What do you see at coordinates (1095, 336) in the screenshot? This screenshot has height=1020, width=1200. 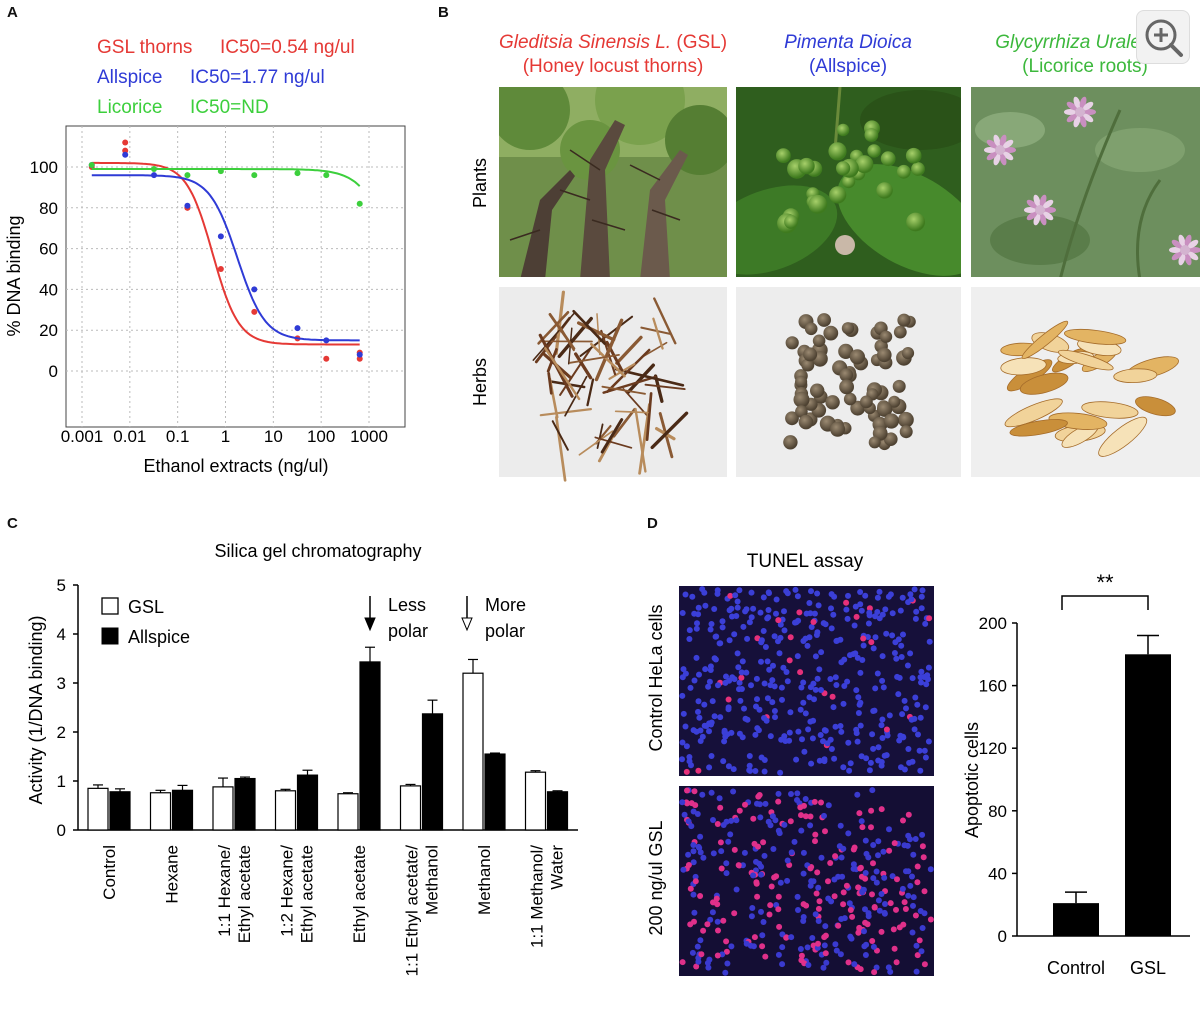 I see `licorice-root-slice` at bounding box center [1095, 336].